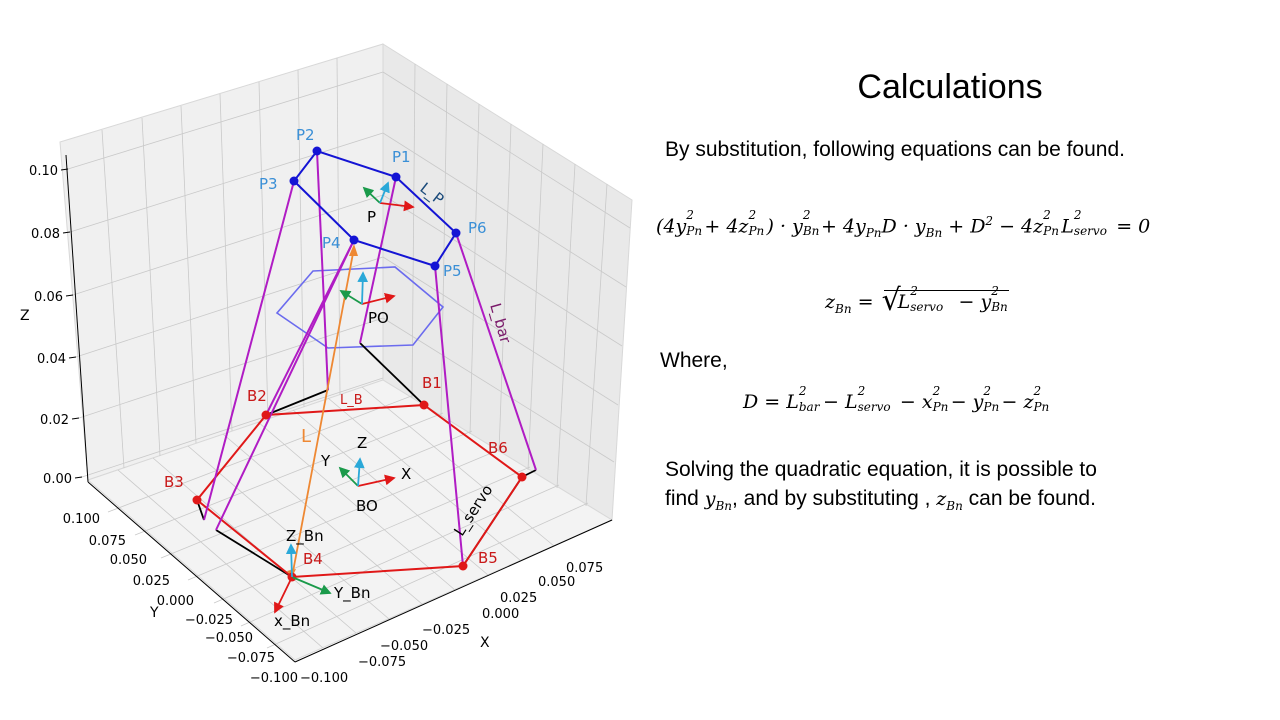 Image resolution: width=1280 pixels, height=720 pixels. Describe the element at coordinates (323, 412) in the screenshot. I see `vector-l` at that location.